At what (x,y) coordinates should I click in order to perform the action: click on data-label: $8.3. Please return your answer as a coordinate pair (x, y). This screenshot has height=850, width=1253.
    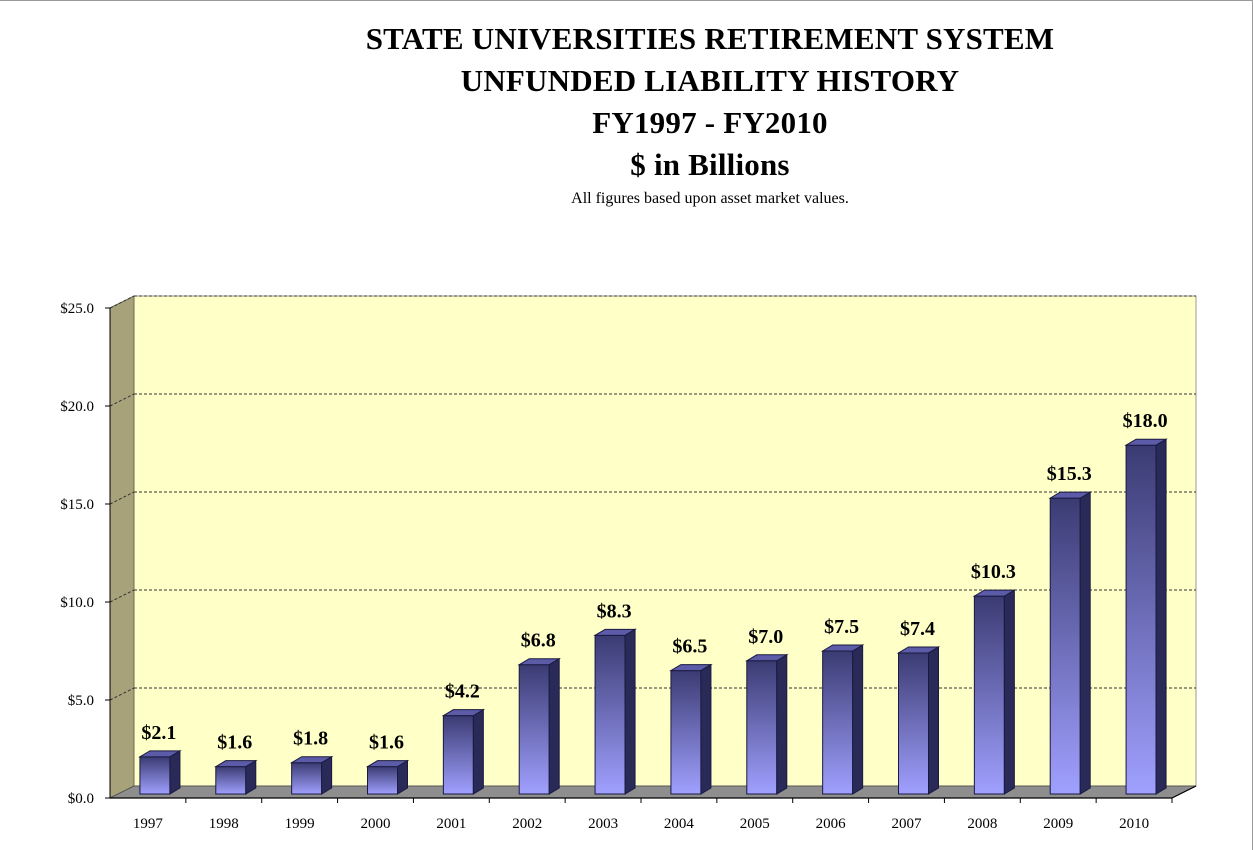
    Looking at the image, I should click on (614, 611).